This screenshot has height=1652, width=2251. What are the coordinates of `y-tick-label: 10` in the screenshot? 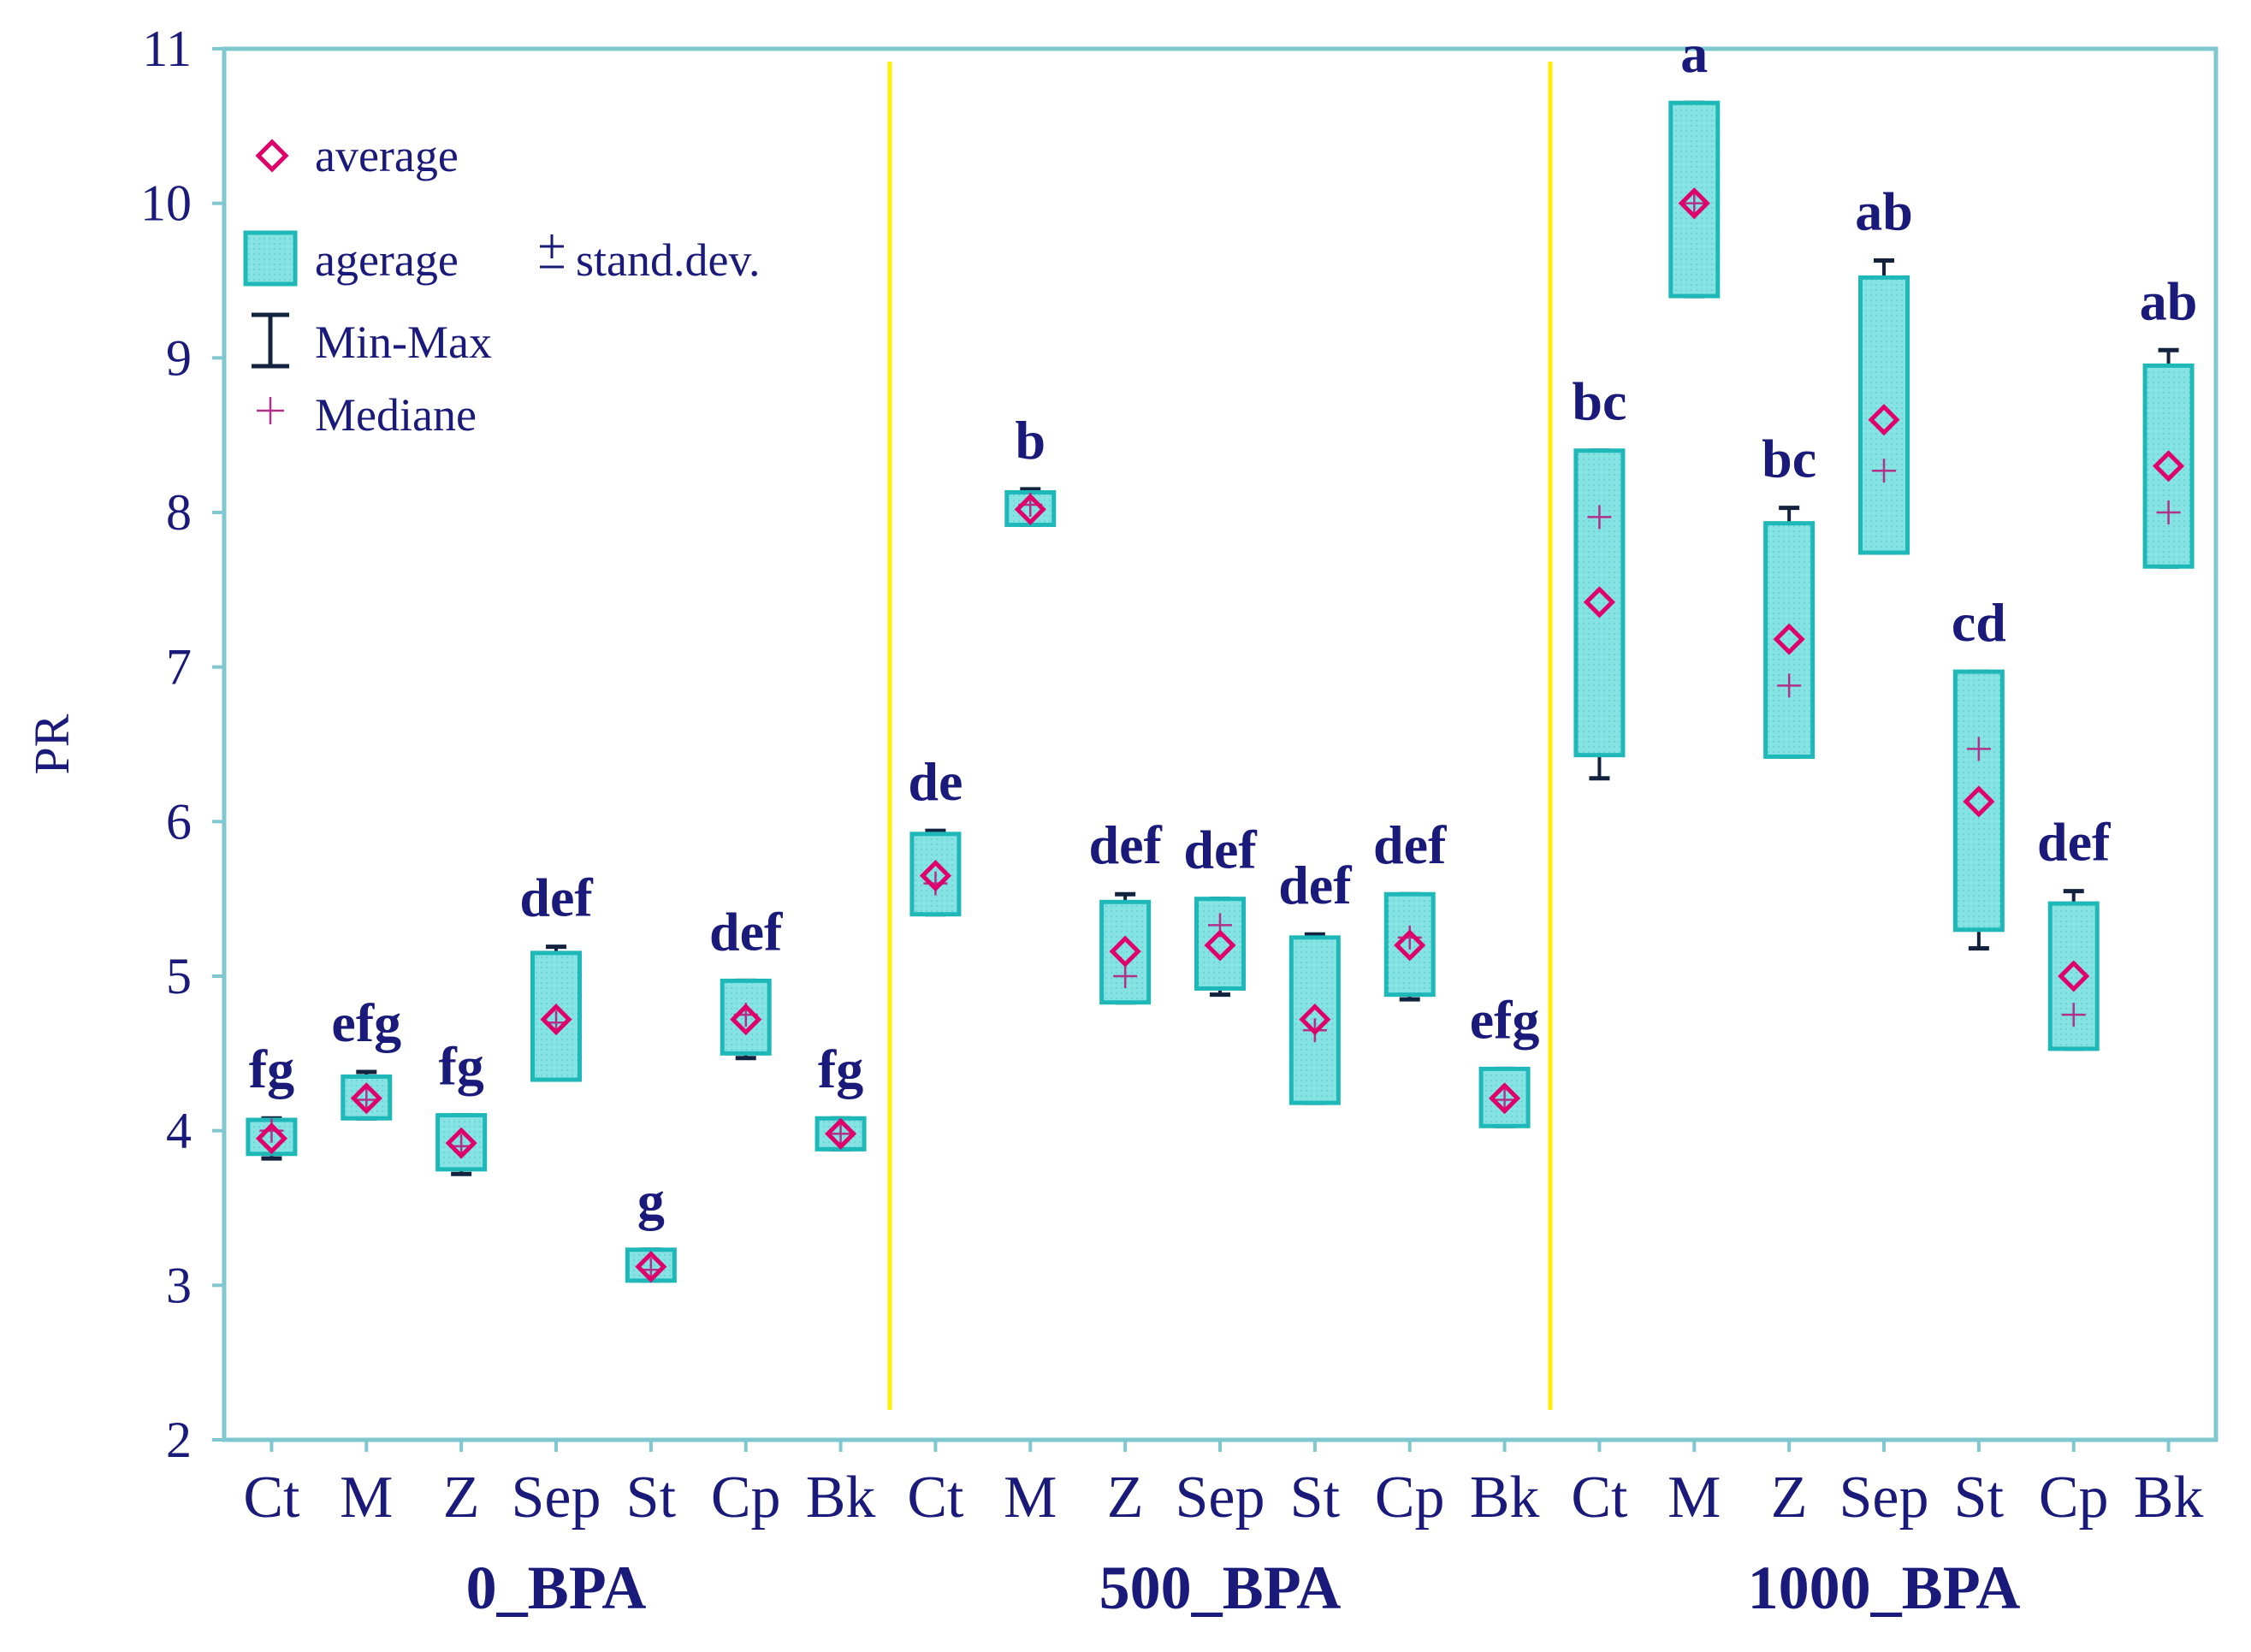 It's located at (166, 203).